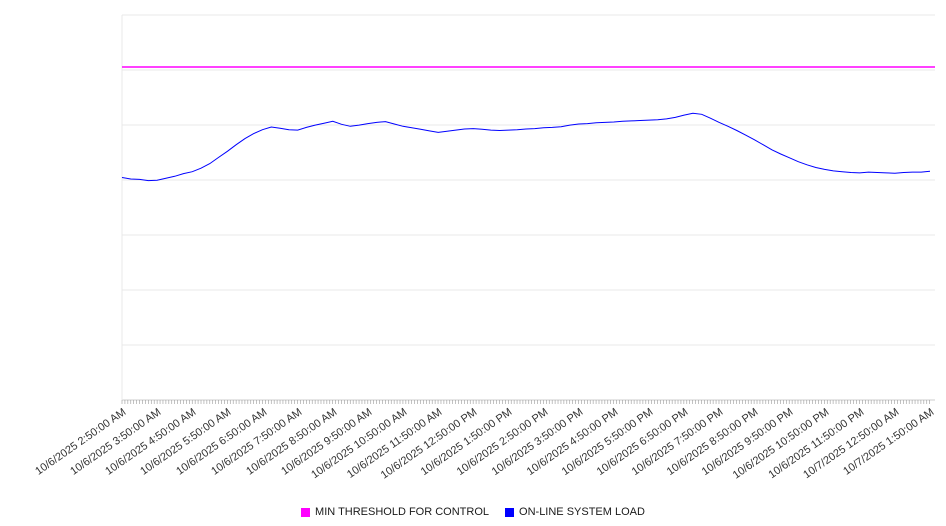 This screenshot has height=526, width=946. What do you see at coordinates (402, 512) in the screenshot?
I see `legend-label-min-threshold: MIN THRESHOLD FOR CONTROL` at bounding box center [402, 512].